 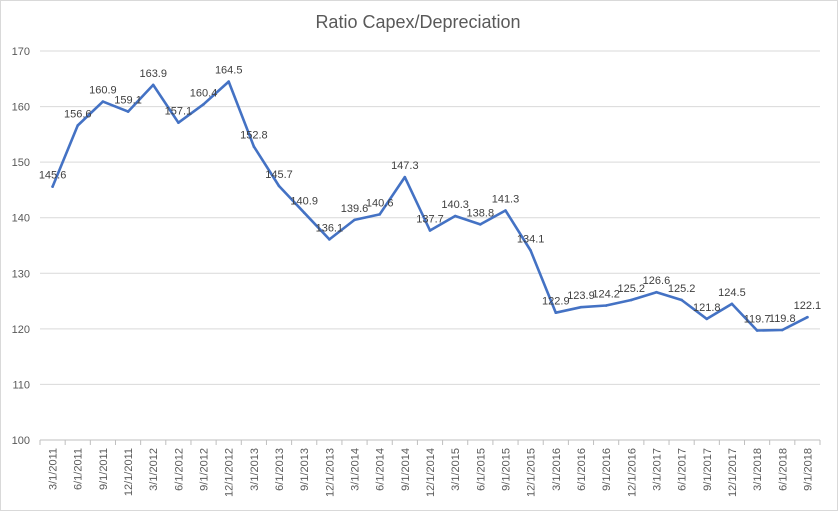 What do you see at coordinates (733, 472) in the screenshot?
I see `x-tick-label: 12/1/2017` at bounding box center [733, 472].